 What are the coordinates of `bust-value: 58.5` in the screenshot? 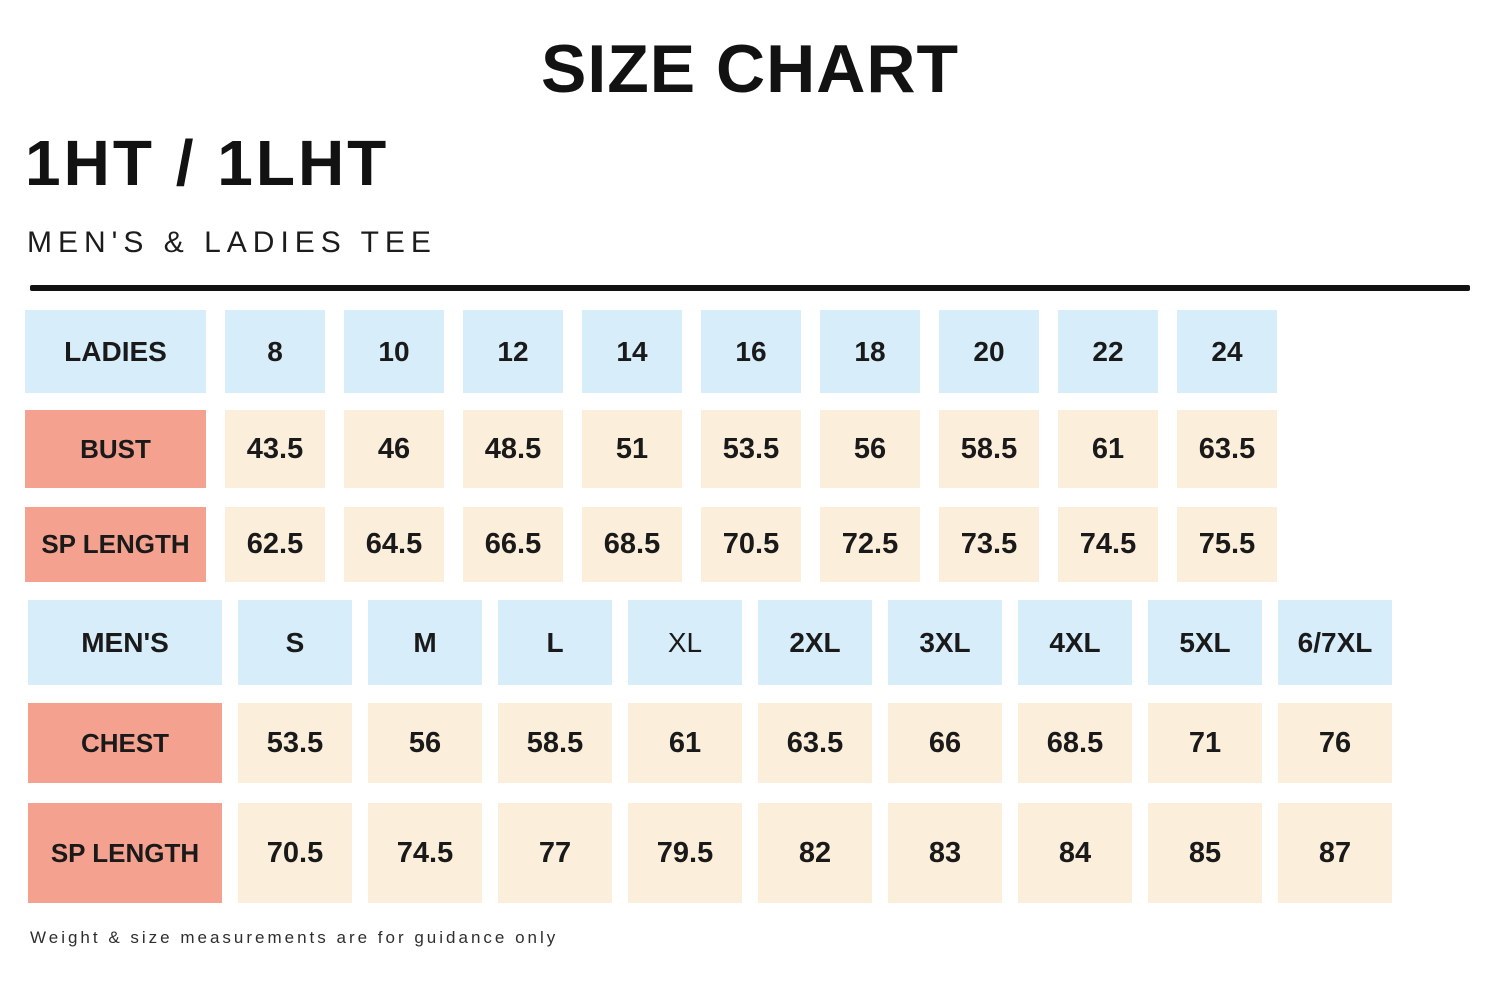 It's located at (989, 449).